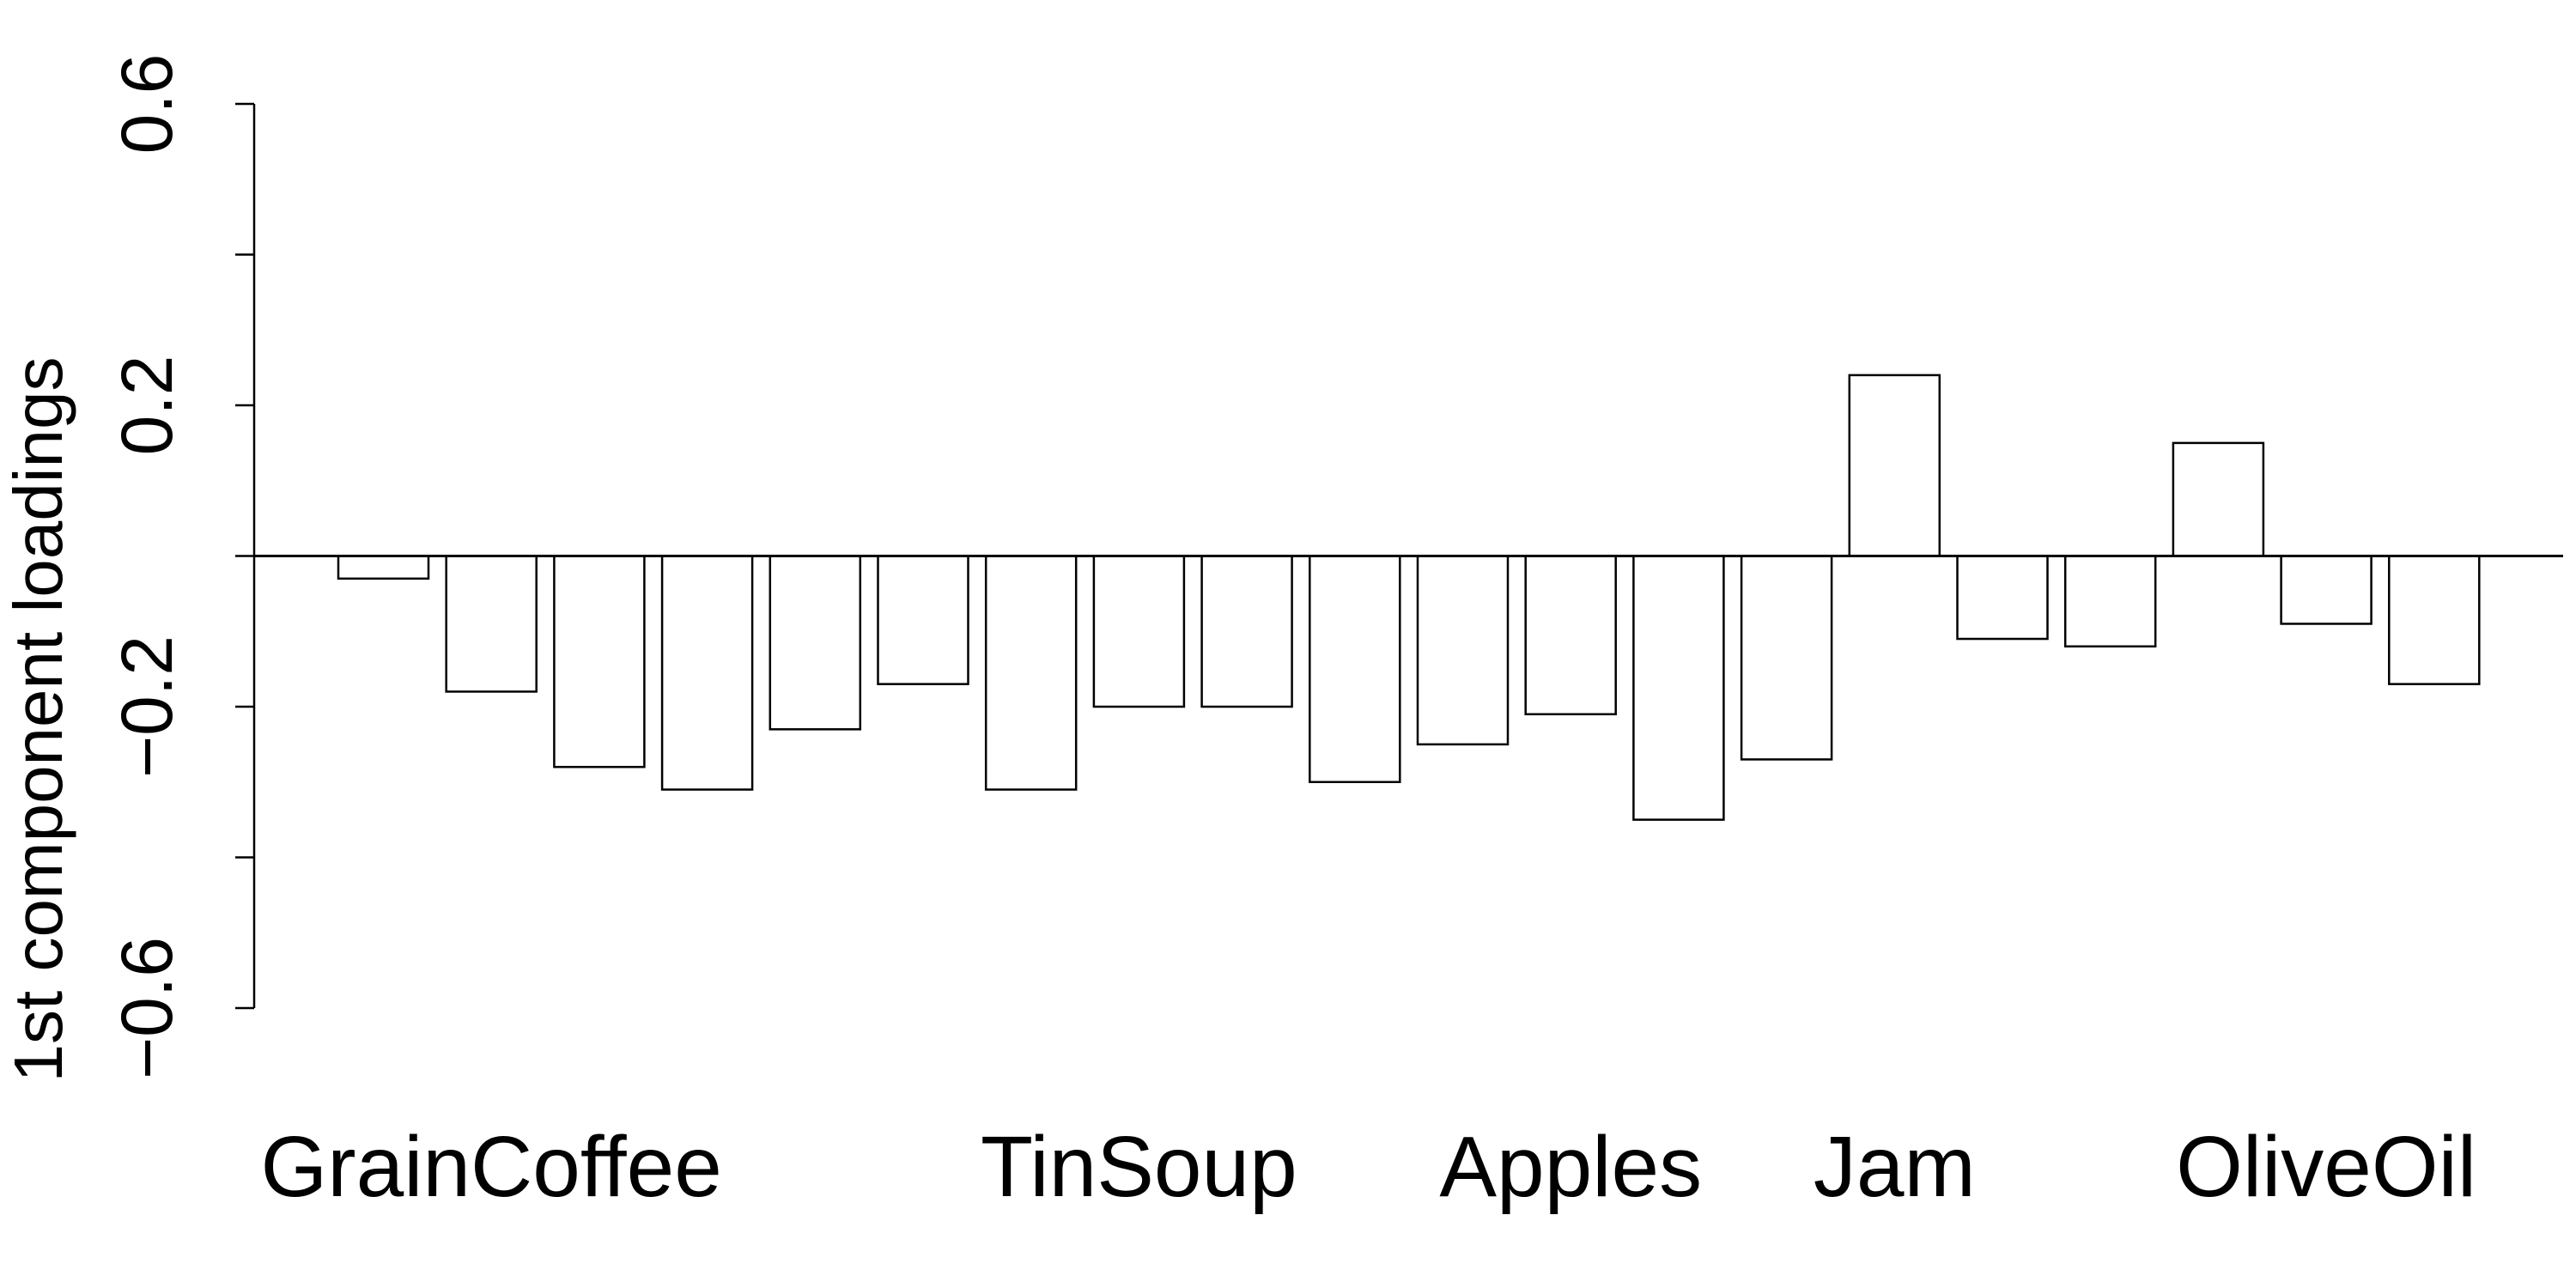  Describe the element at coordinates (2326, 1167) in the screenshot. I see `x-category-label: OliveOil` at that location.